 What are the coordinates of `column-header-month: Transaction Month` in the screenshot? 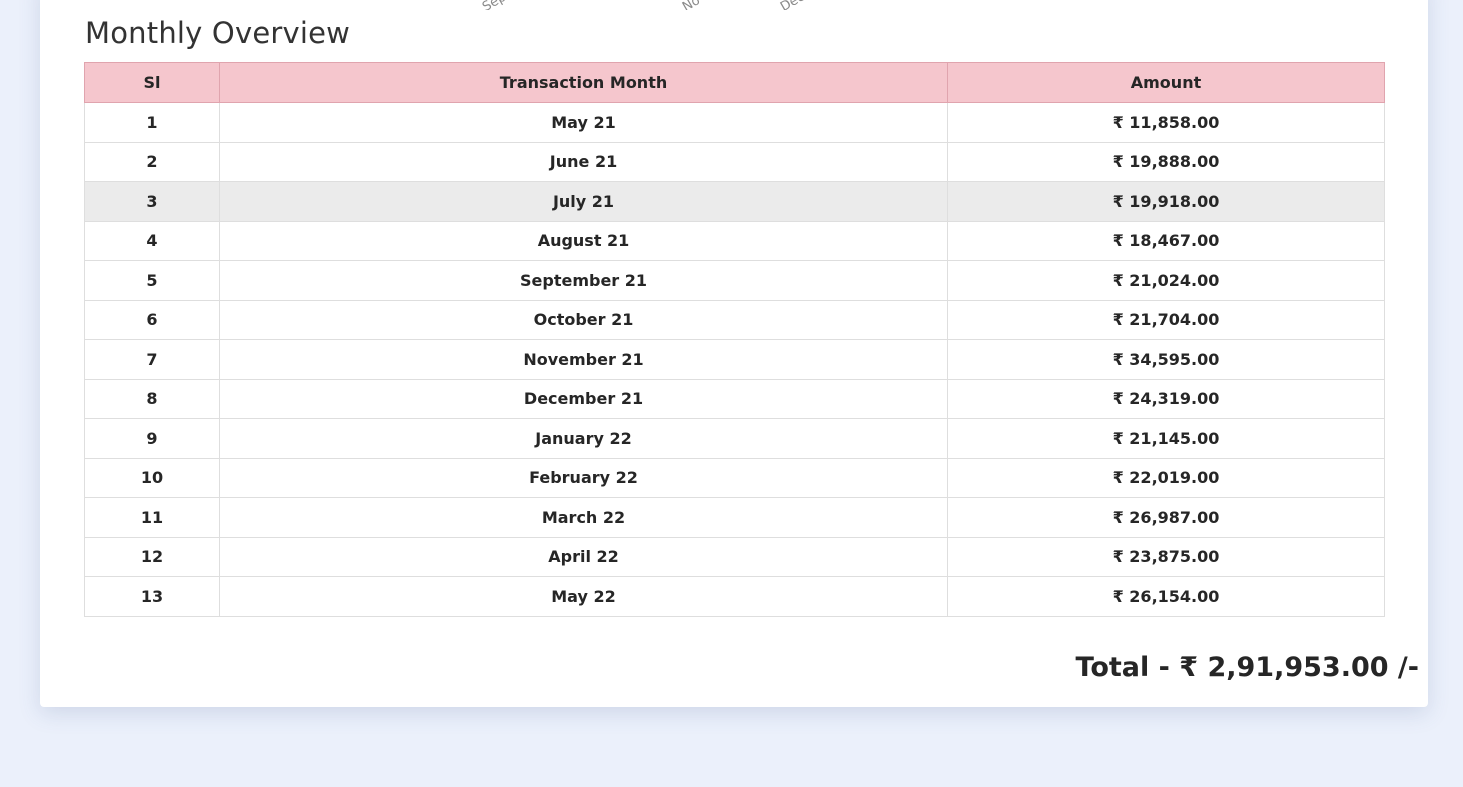 It's located at (583, 82).